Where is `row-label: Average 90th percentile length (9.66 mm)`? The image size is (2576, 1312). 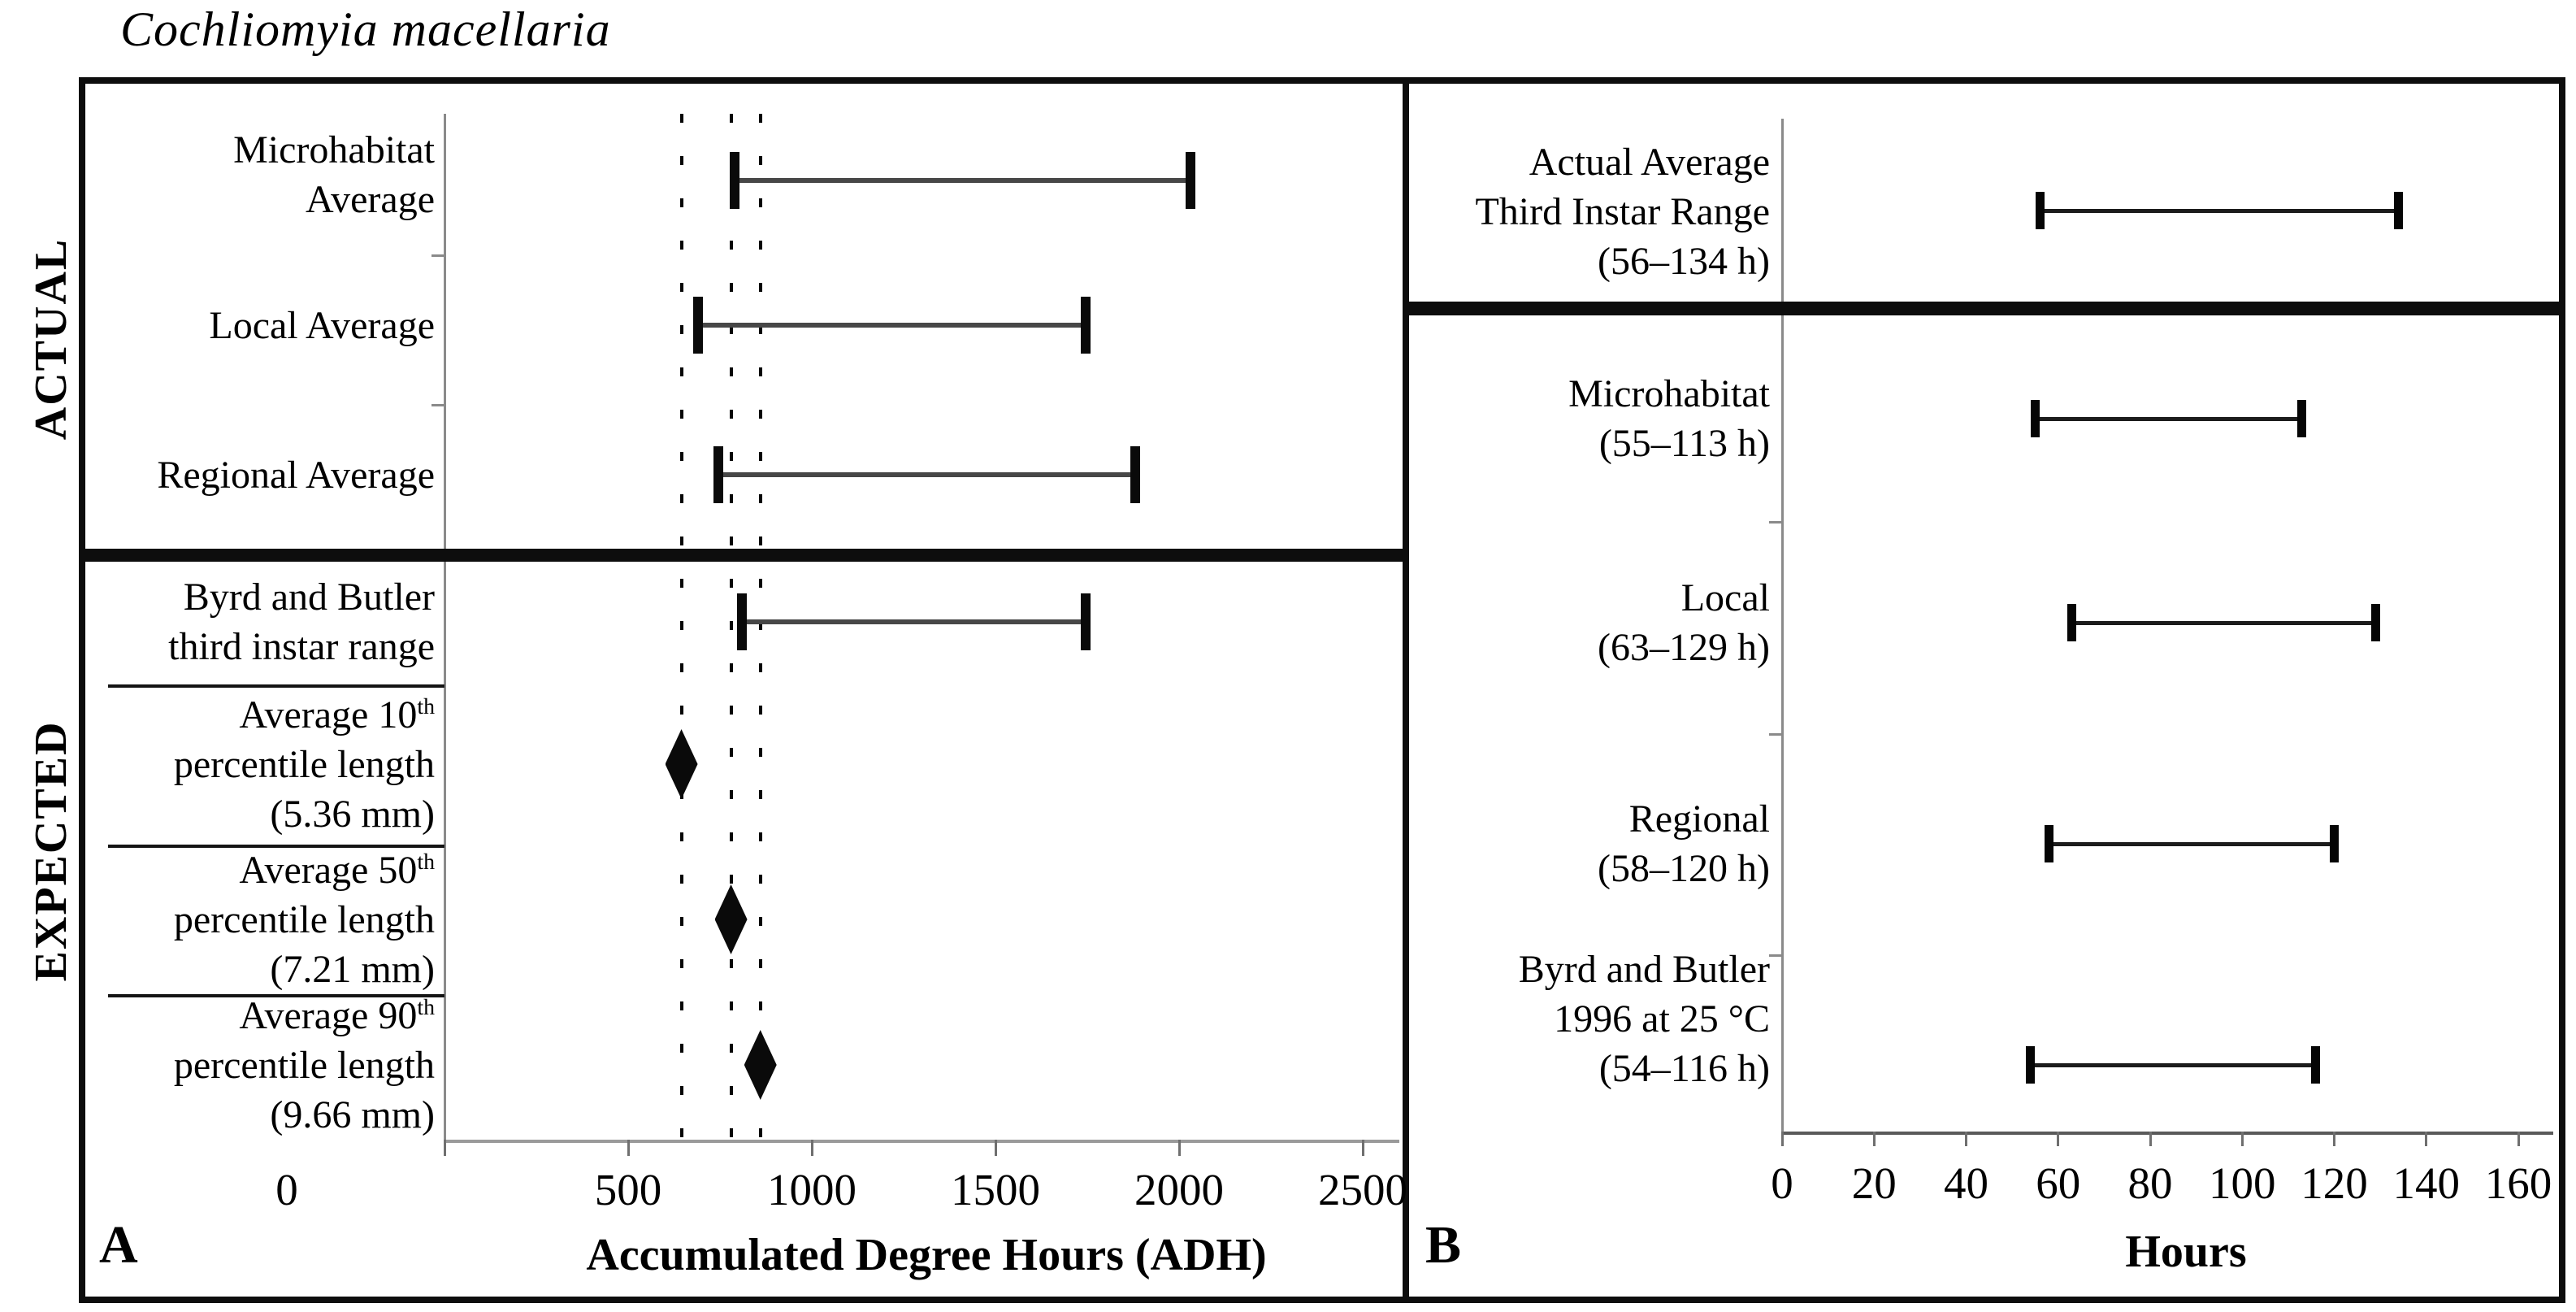 row-label: Average 90th percentile length (9.66 mm) is located at coordinates (217, 1066).